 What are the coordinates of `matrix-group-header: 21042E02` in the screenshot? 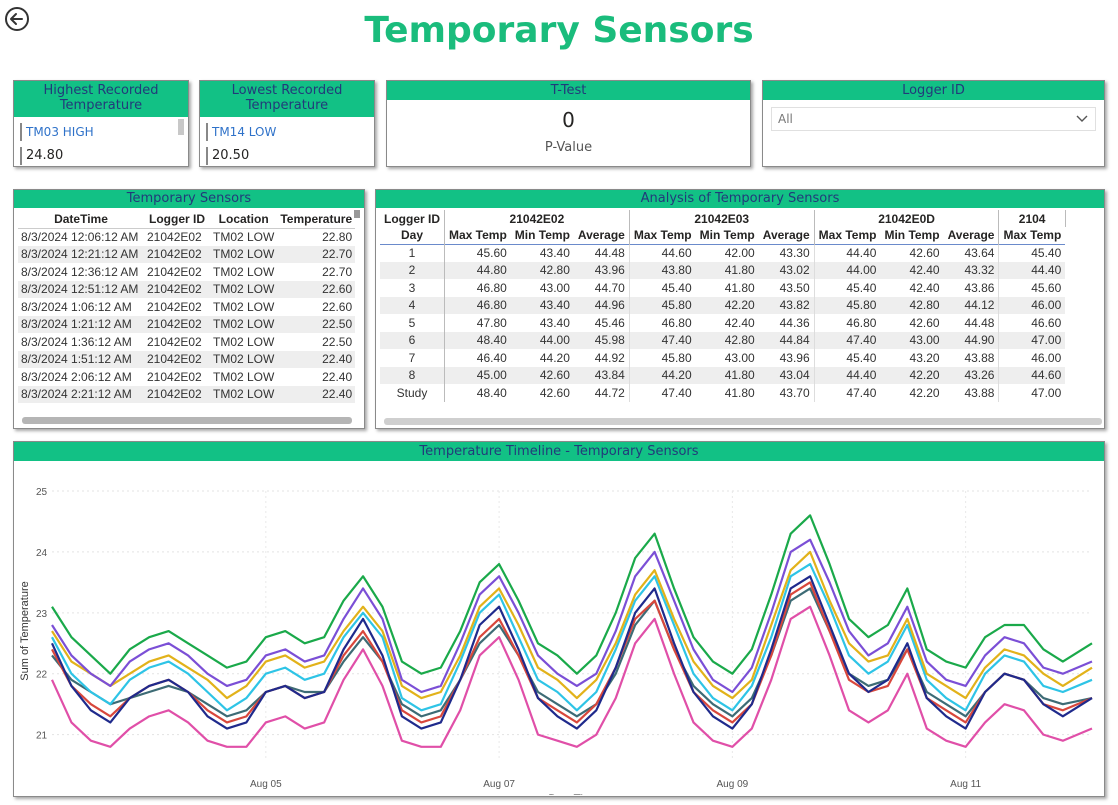 It's located at (537, 218).